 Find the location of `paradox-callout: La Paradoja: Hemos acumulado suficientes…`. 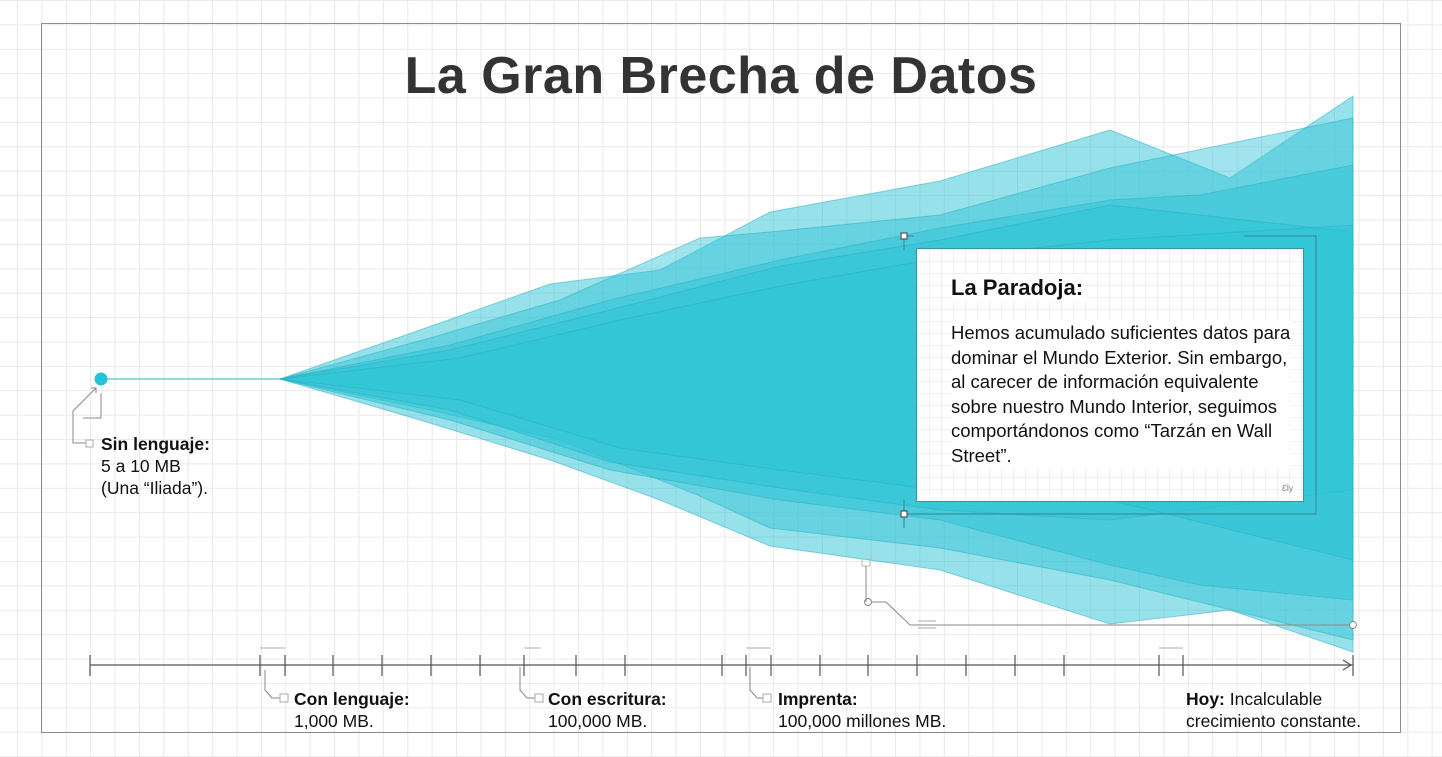

paradox-callout: La Paradoja: Hemos acumulado suficientes… is located at coordinates (1110, 375).